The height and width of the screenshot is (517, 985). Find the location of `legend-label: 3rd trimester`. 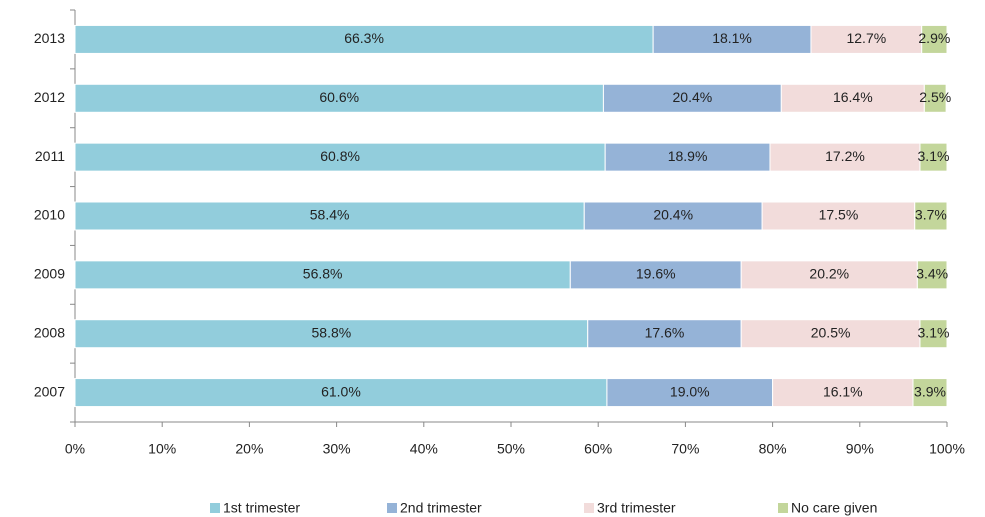

legend-label: 3rd trimester is located at coordinates (636, 508).